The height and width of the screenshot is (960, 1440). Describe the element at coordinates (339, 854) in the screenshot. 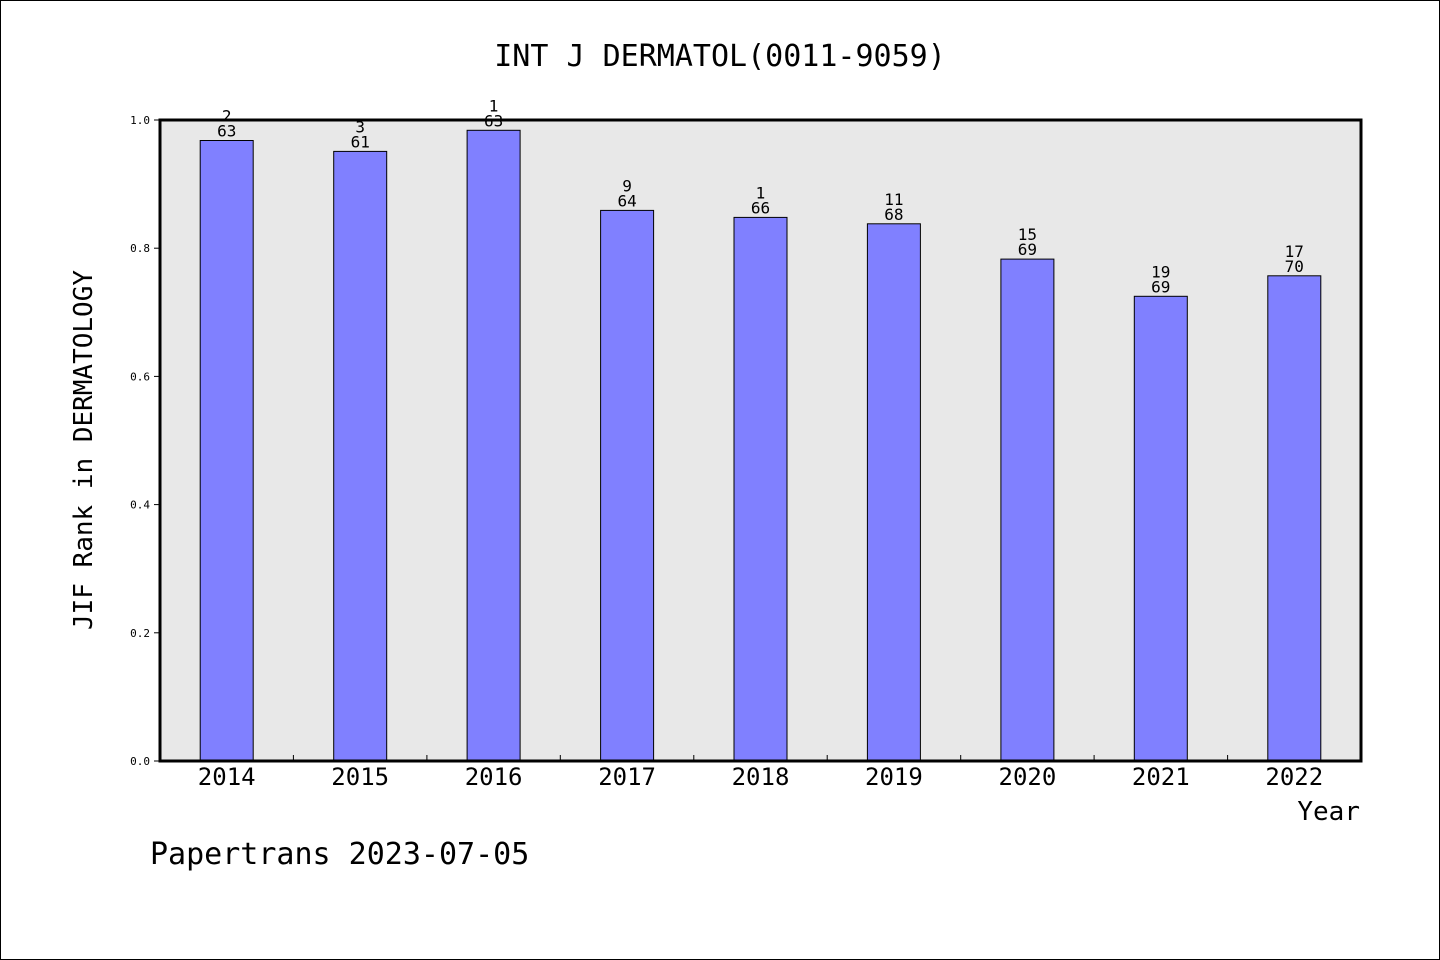

I see `watermark-text: Papertrans 2023-07-05` at that location.